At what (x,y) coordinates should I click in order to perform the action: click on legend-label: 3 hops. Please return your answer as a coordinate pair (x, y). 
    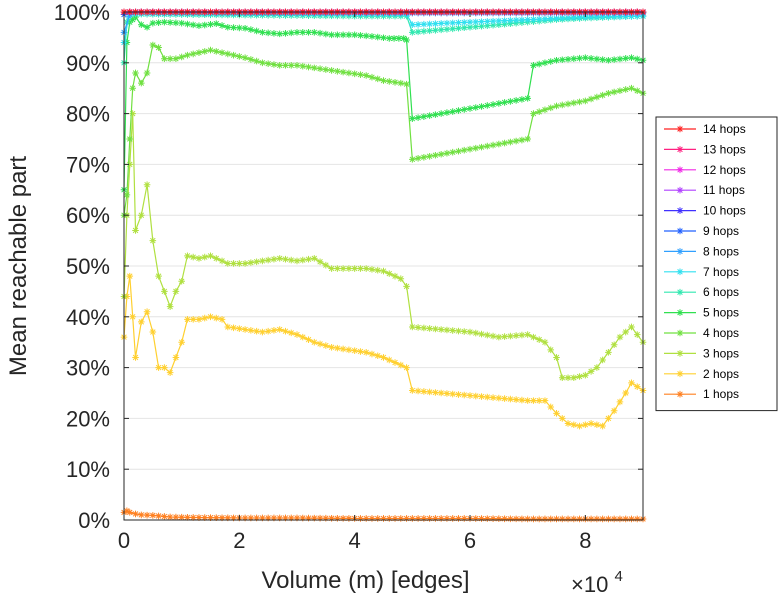
    Looking at the image, I should click on (721, 353).